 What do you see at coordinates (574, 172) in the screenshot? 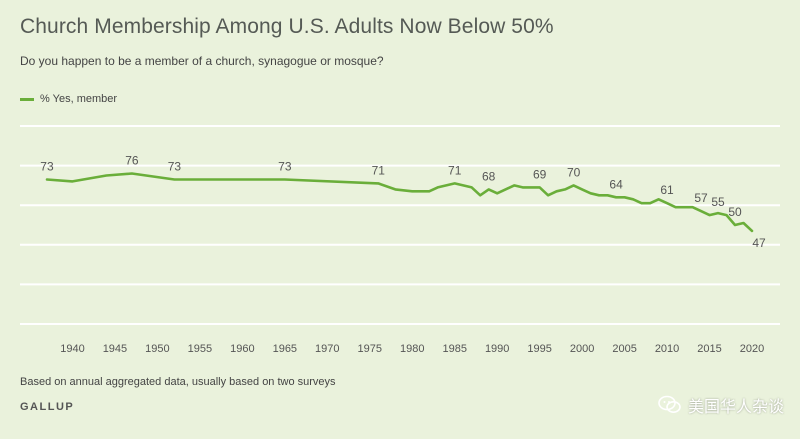
I see `data-label: 70` at bounding box center [574, 172].